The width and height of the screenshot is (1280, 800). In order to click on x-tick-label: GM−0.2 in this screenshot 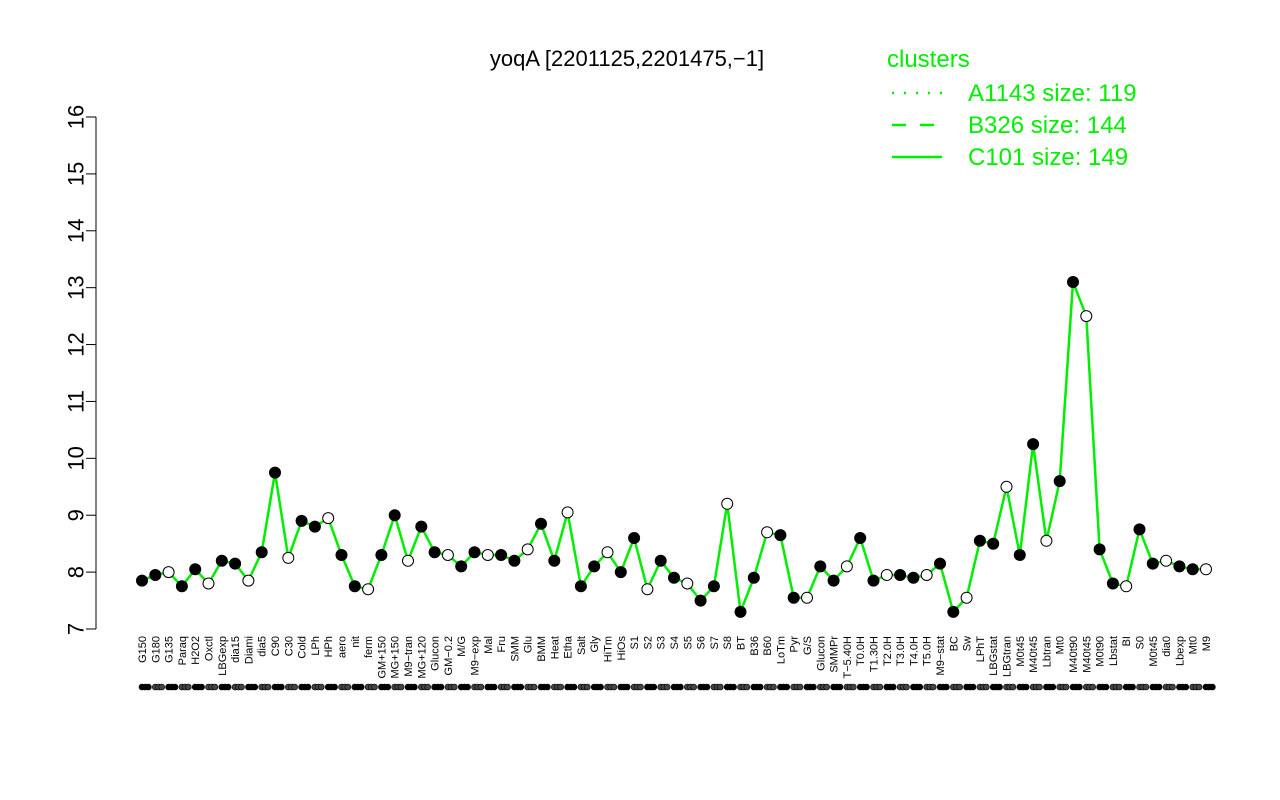, I will do `click(449, 655)`.